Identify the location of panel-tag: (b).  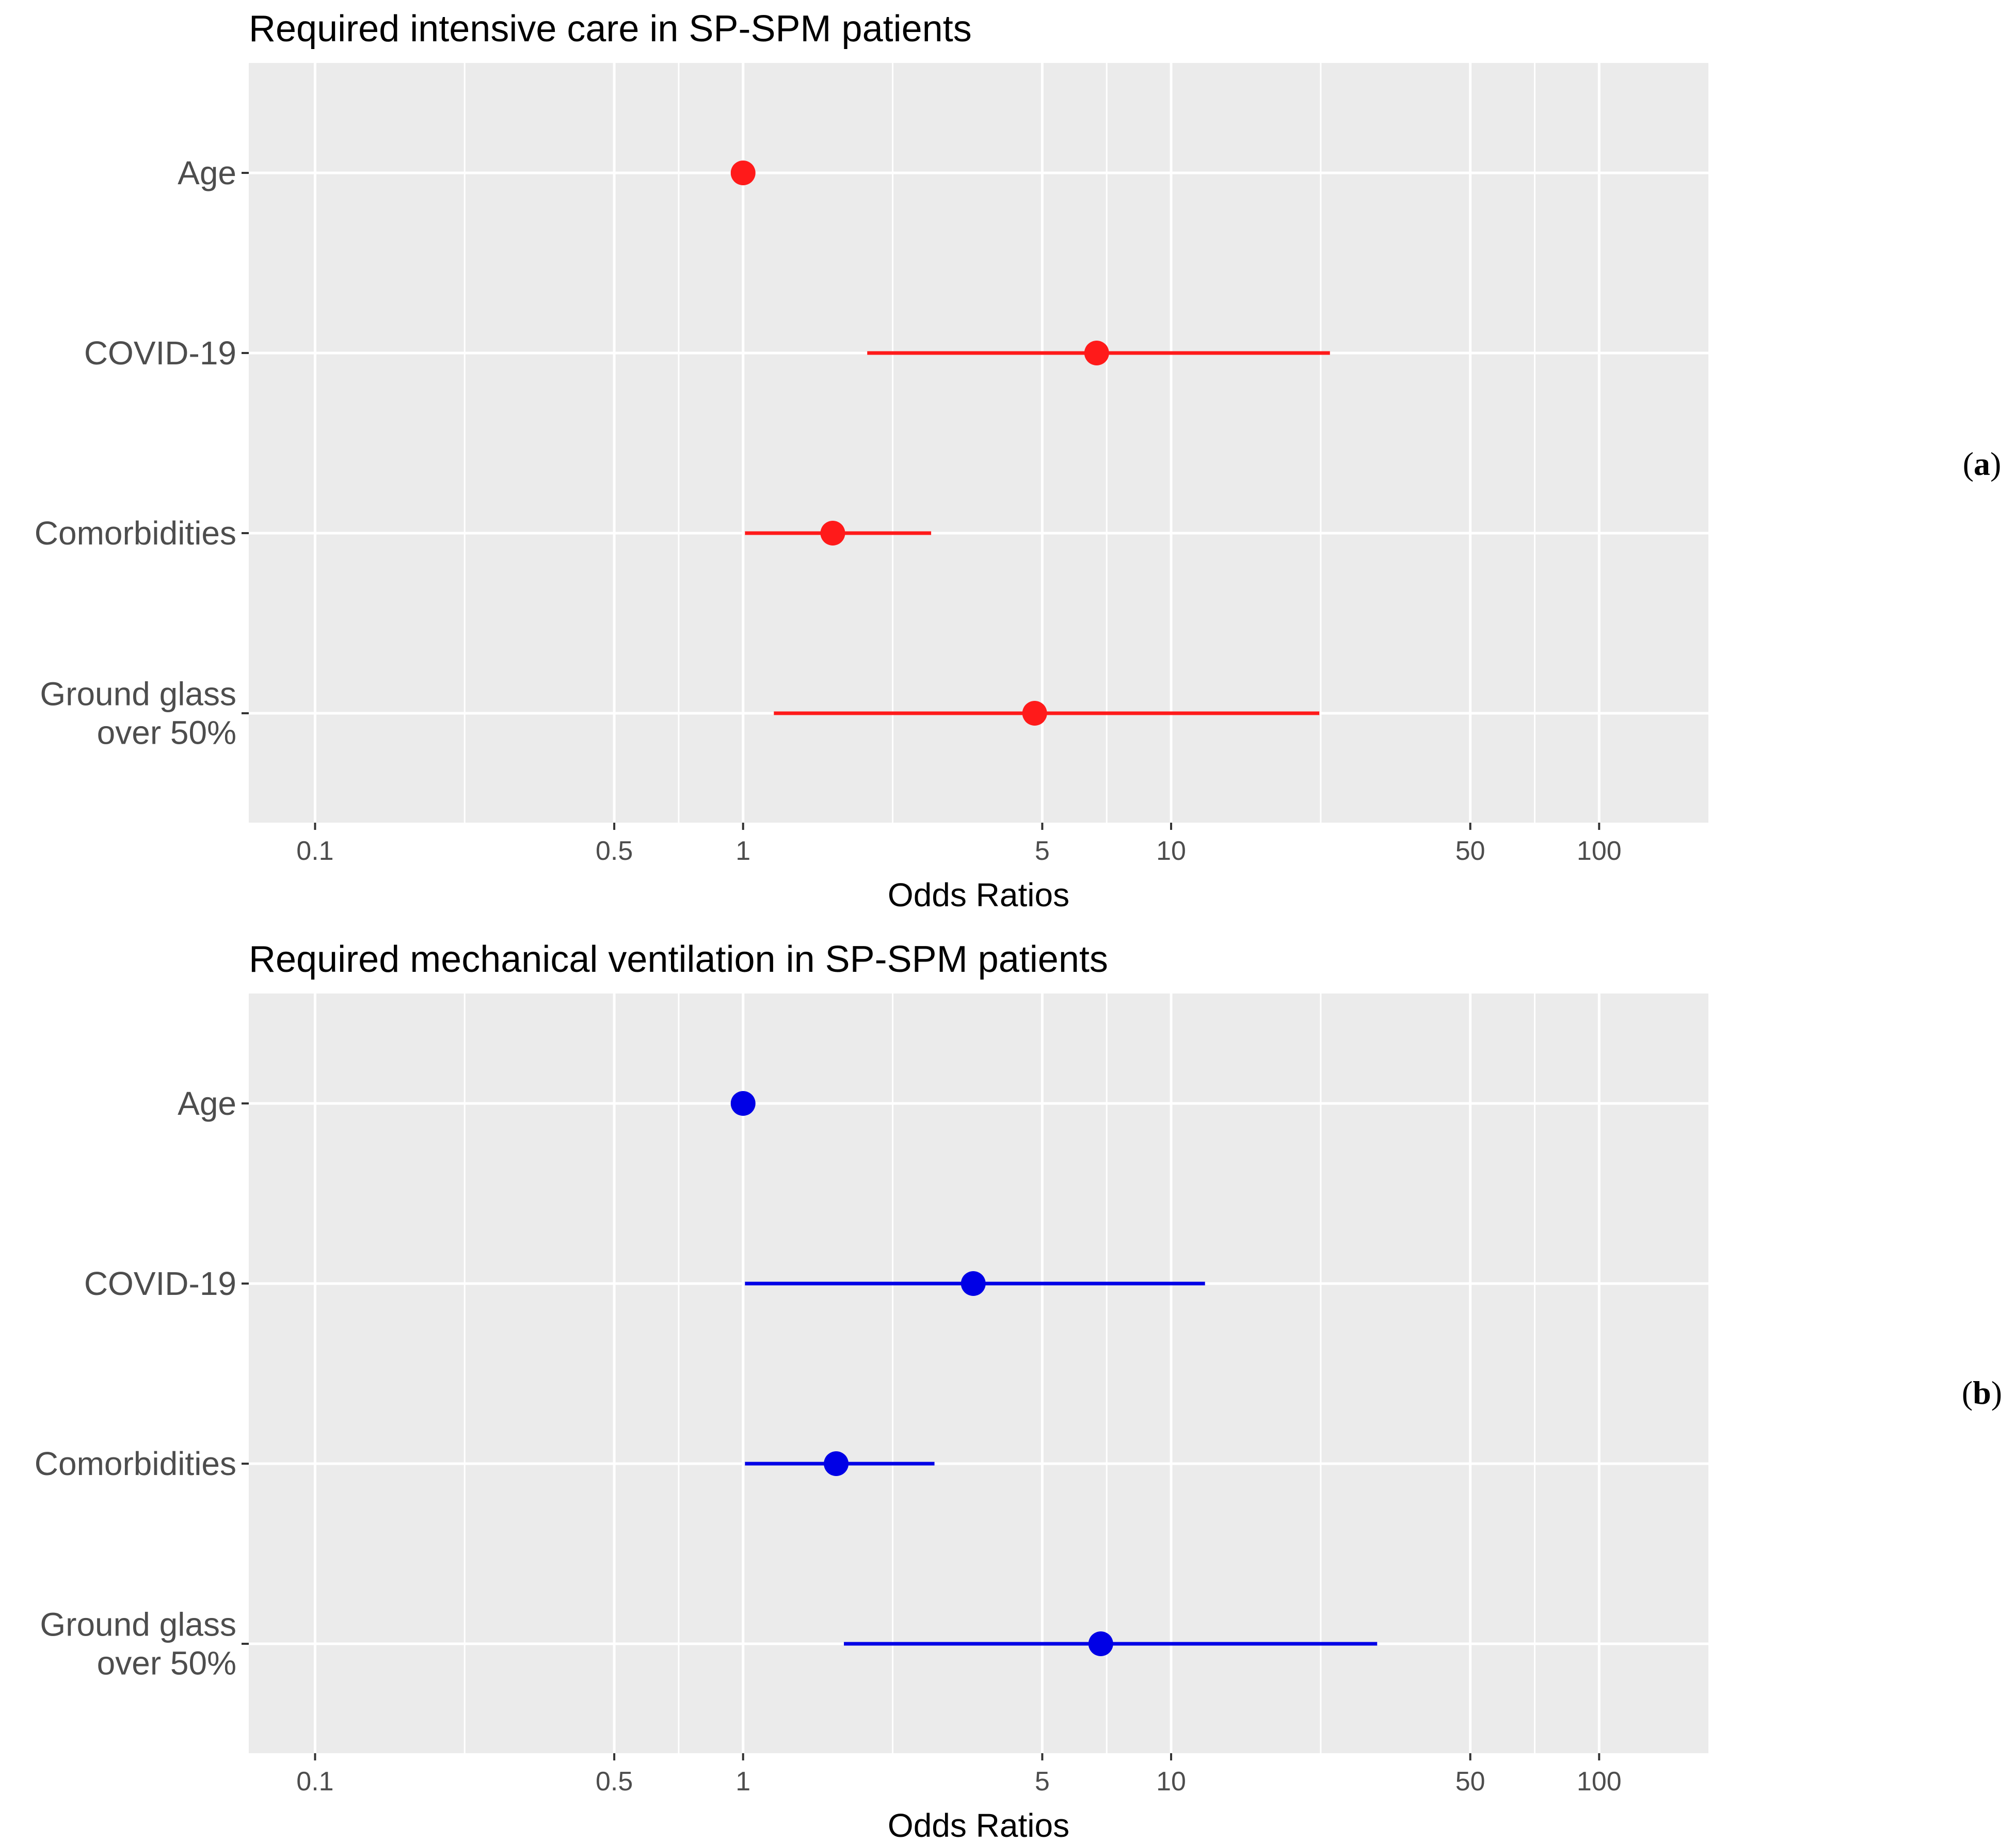
(1982, 1393).